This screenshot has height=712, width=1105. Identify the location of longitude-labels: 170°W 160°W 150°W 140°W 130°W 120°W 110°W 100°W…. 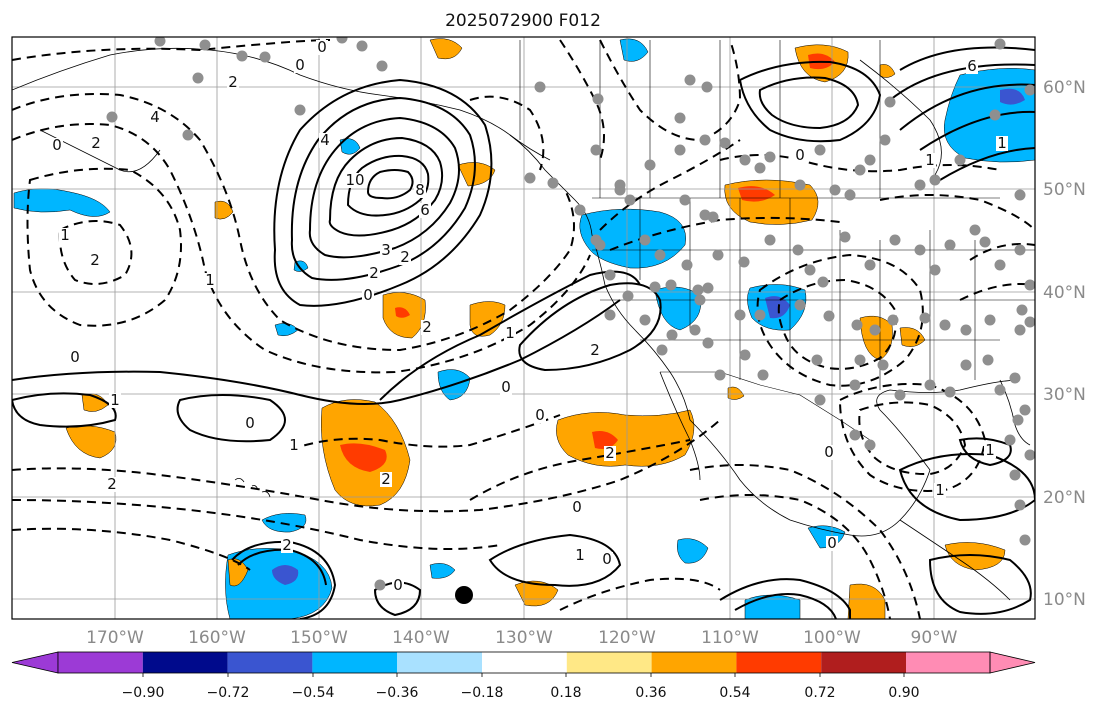
(522, 638).